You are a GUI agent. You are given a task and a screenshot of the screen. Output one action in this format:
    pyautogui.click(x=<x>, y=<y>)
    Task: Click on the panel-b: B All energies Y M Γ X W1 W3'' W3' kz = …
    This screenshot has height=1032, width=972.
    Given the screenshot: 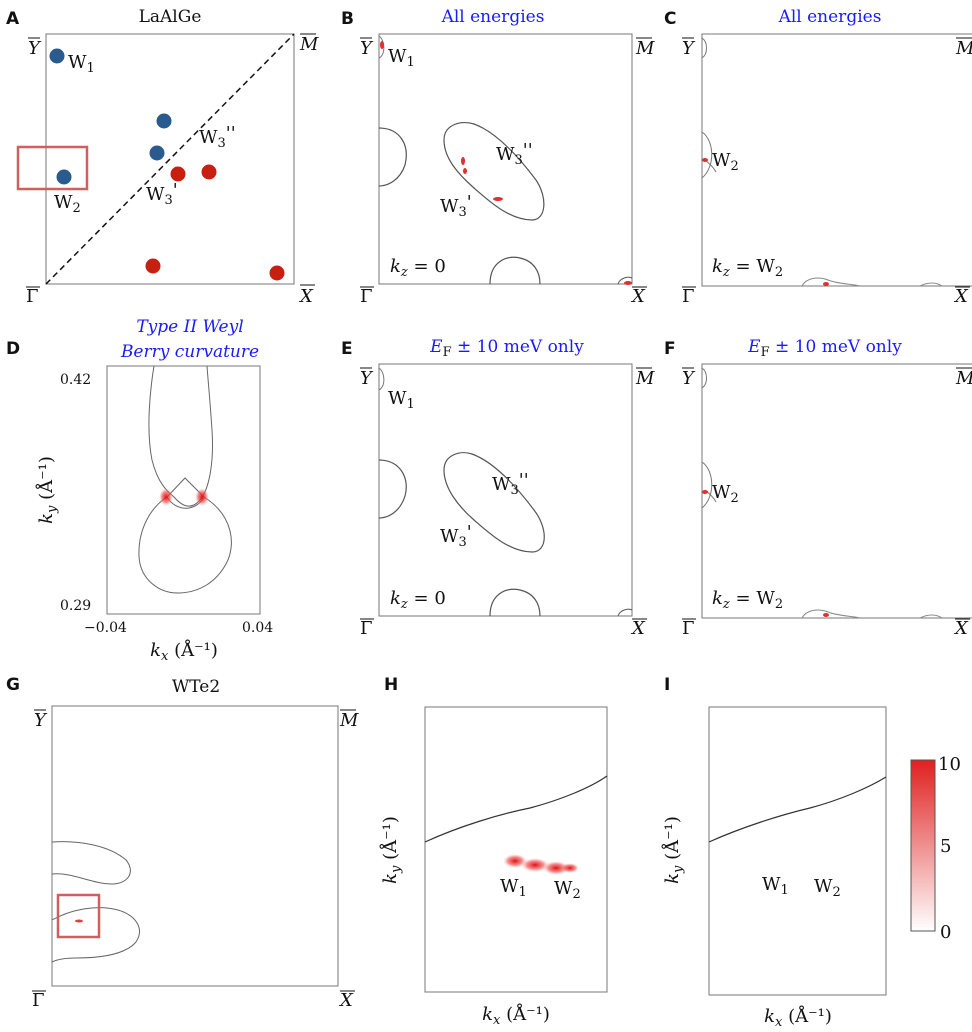 What is the action you would take?
    pyautogui.click(x=498, y=157)
    